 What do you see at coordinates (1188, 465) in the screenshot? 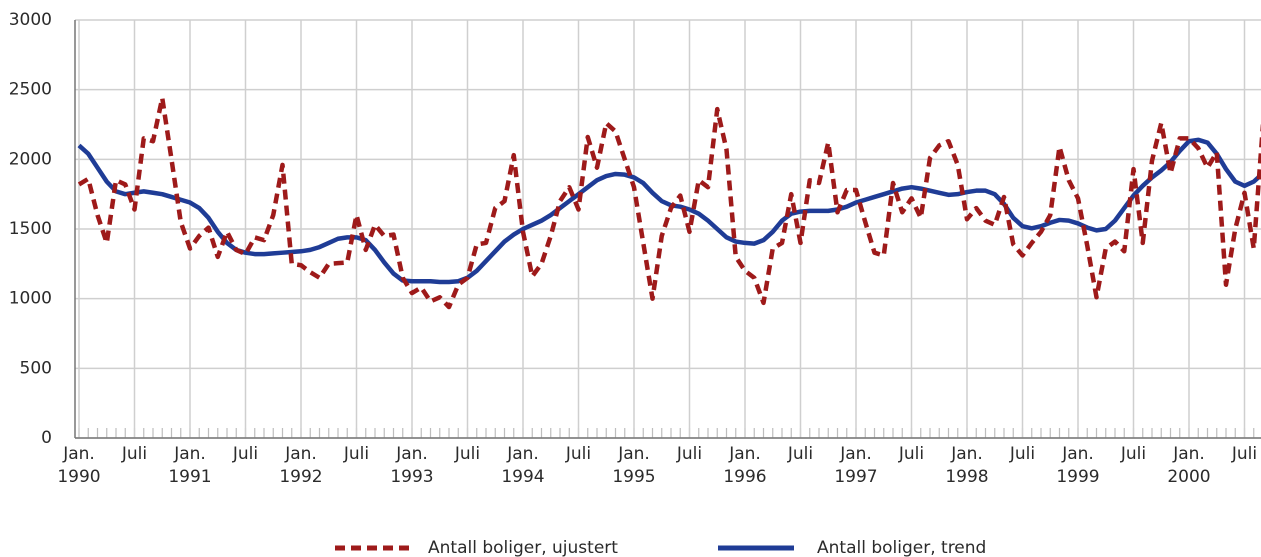
I see `x-tick-label: Jan. 2000` at bounding box center [1188, 465].